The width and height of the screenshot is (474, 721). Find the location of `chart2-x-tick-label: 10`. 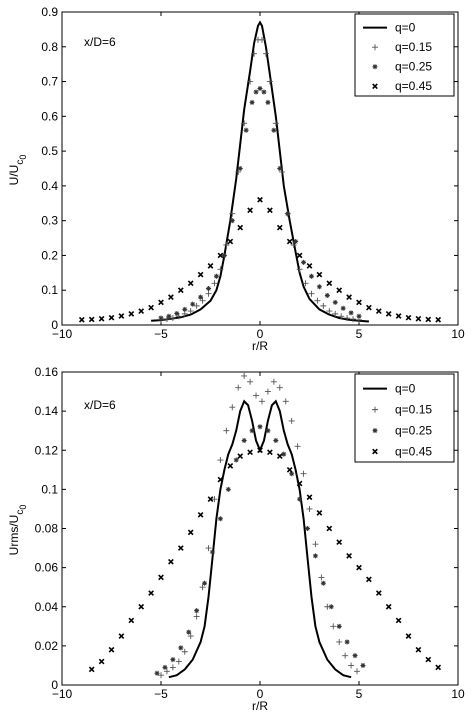

chart2-x-tick-label: 10 is located at coordinates (458, 694).